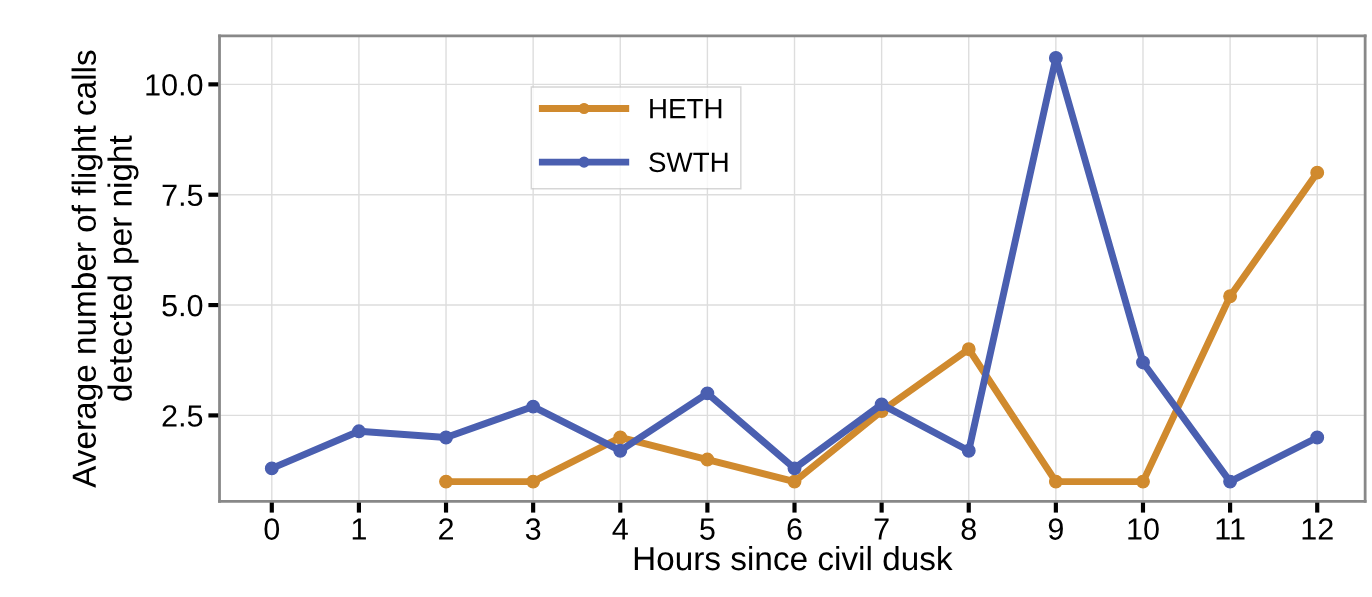 The height and width of the screenshot is (597, 1372). I want to click on x-tick-label: 5, so click(707, 529).